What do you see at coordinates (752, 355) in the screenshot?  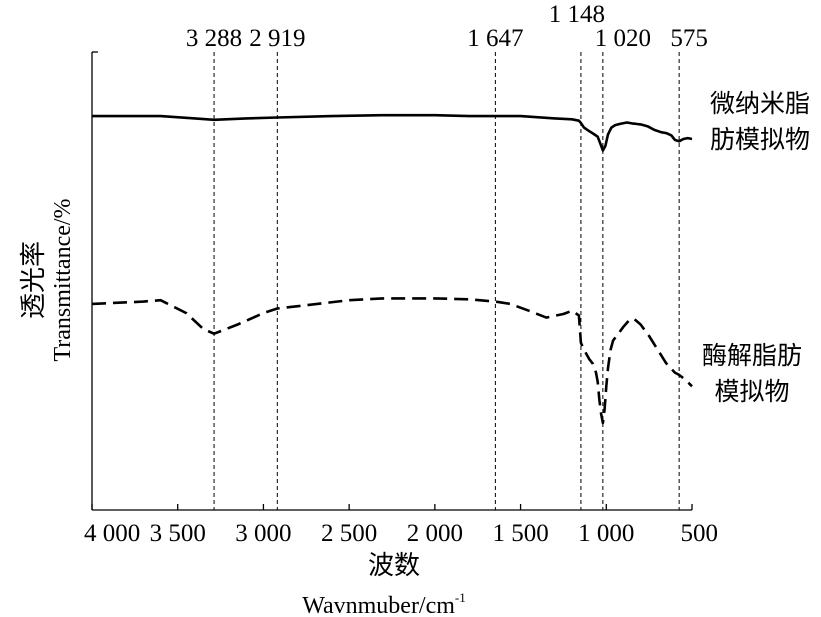 I see `series-label: 酶解脂肪` at bounding box center [752, 355].